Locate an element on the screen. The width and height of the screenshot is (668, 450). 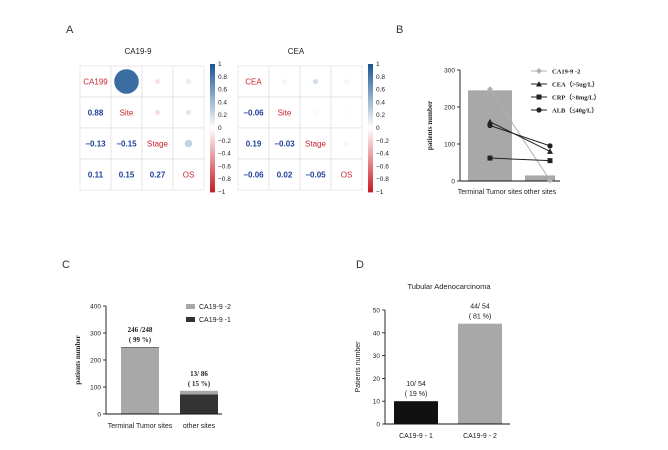
y-tick-label: 20 is located at coordinates (377, 379).